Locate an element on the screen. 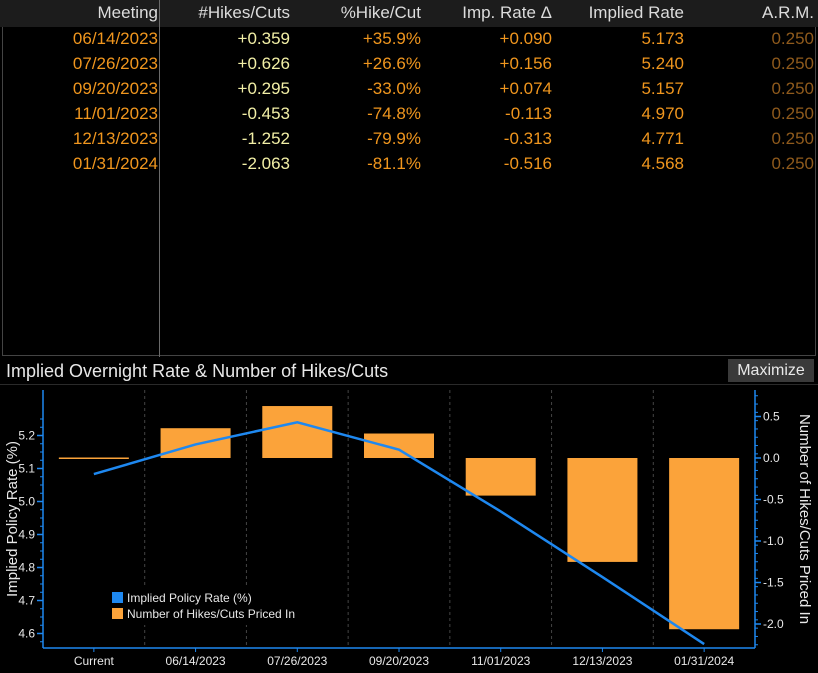  right-tick-label: -2.0 is located at coordinates (773, 624).